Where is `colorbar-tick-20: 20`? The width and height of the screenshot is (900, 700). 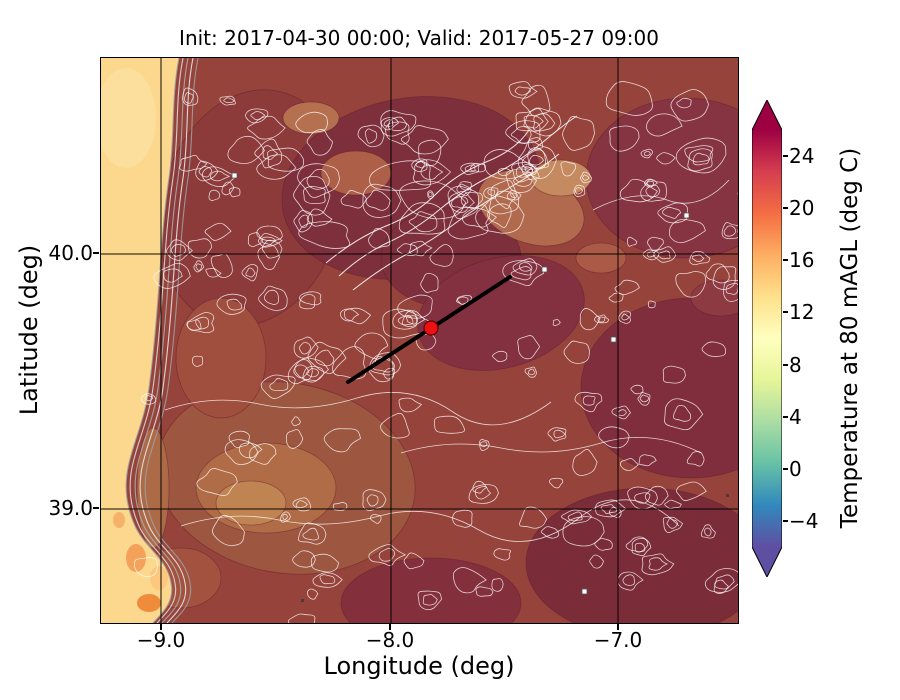 colorbar-tick-20: 20 is located at coordinates (802, 208).